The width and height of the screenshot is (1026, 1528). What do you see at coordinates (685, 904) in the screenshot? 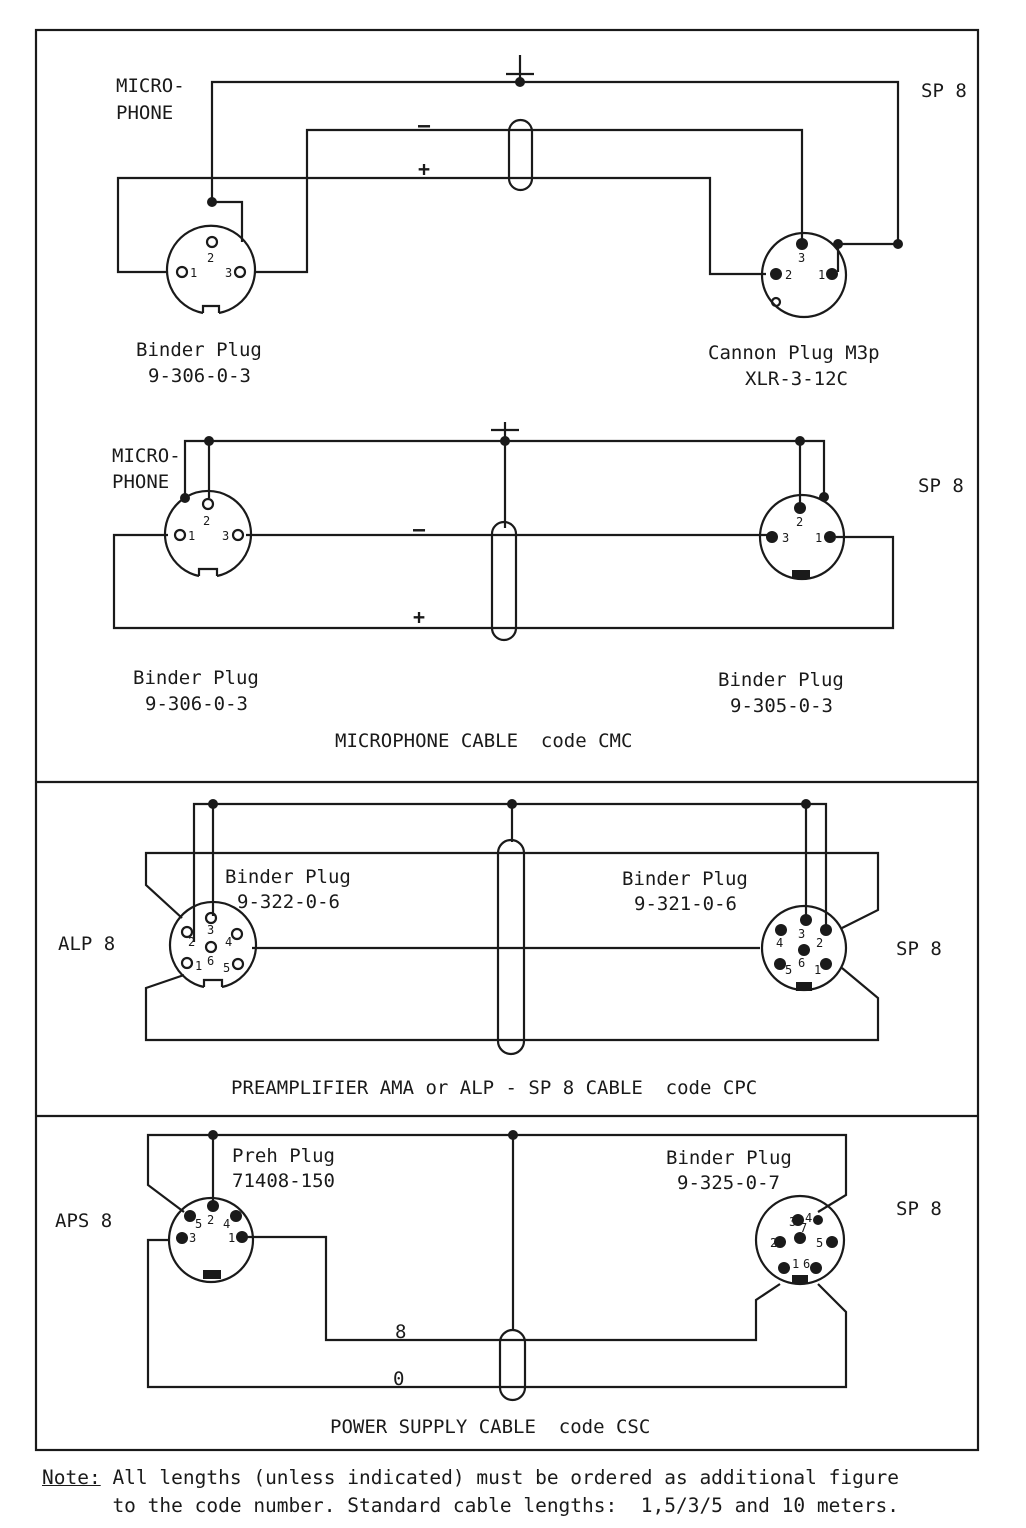
I see `plug-code: 9-321-0-6` at bounding box center [685, 904].